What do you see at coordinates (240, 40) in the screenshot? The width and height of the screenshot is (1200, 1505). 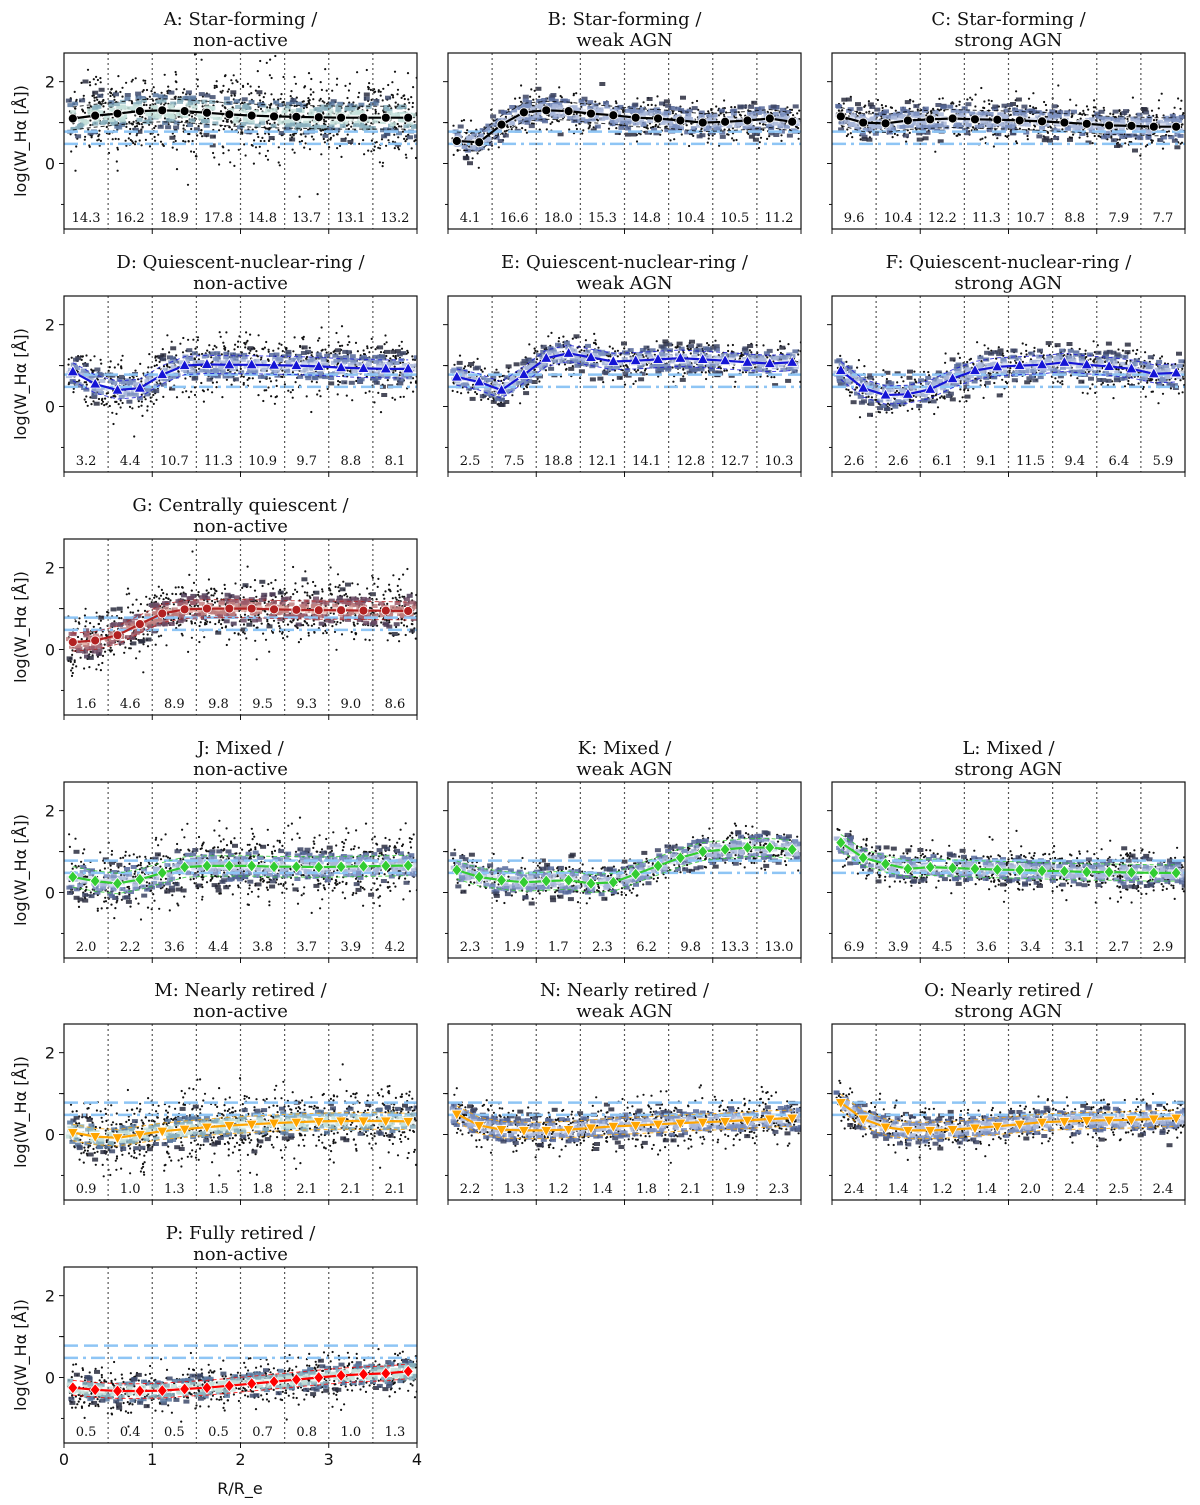 I see `panel-title-line2: non-active` at bounding box center [240, 40].